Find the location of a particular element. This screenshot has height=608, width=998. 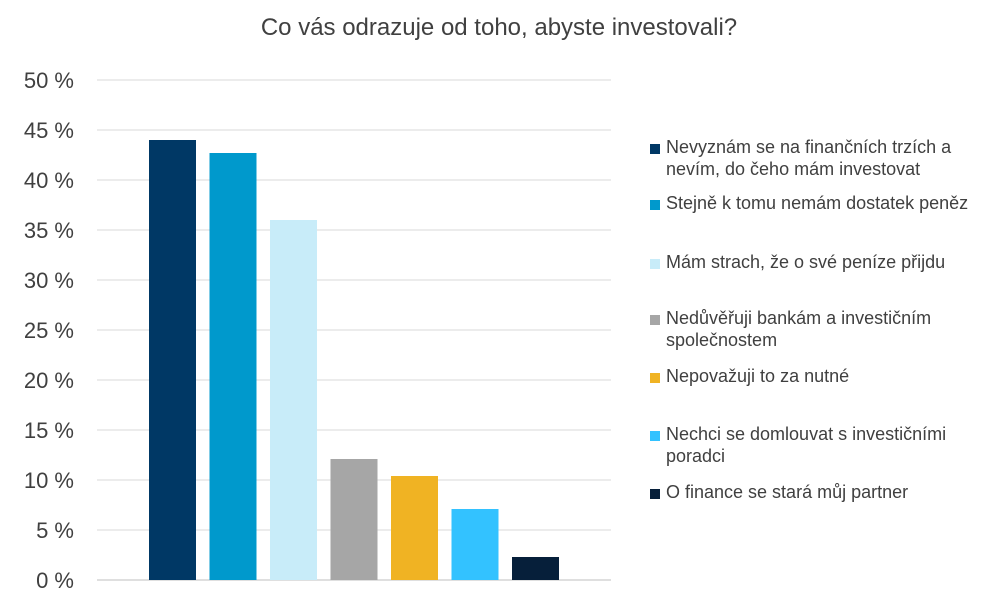

legend-item: Nepovažuji to za nutné is located at coordinates (813, 376).